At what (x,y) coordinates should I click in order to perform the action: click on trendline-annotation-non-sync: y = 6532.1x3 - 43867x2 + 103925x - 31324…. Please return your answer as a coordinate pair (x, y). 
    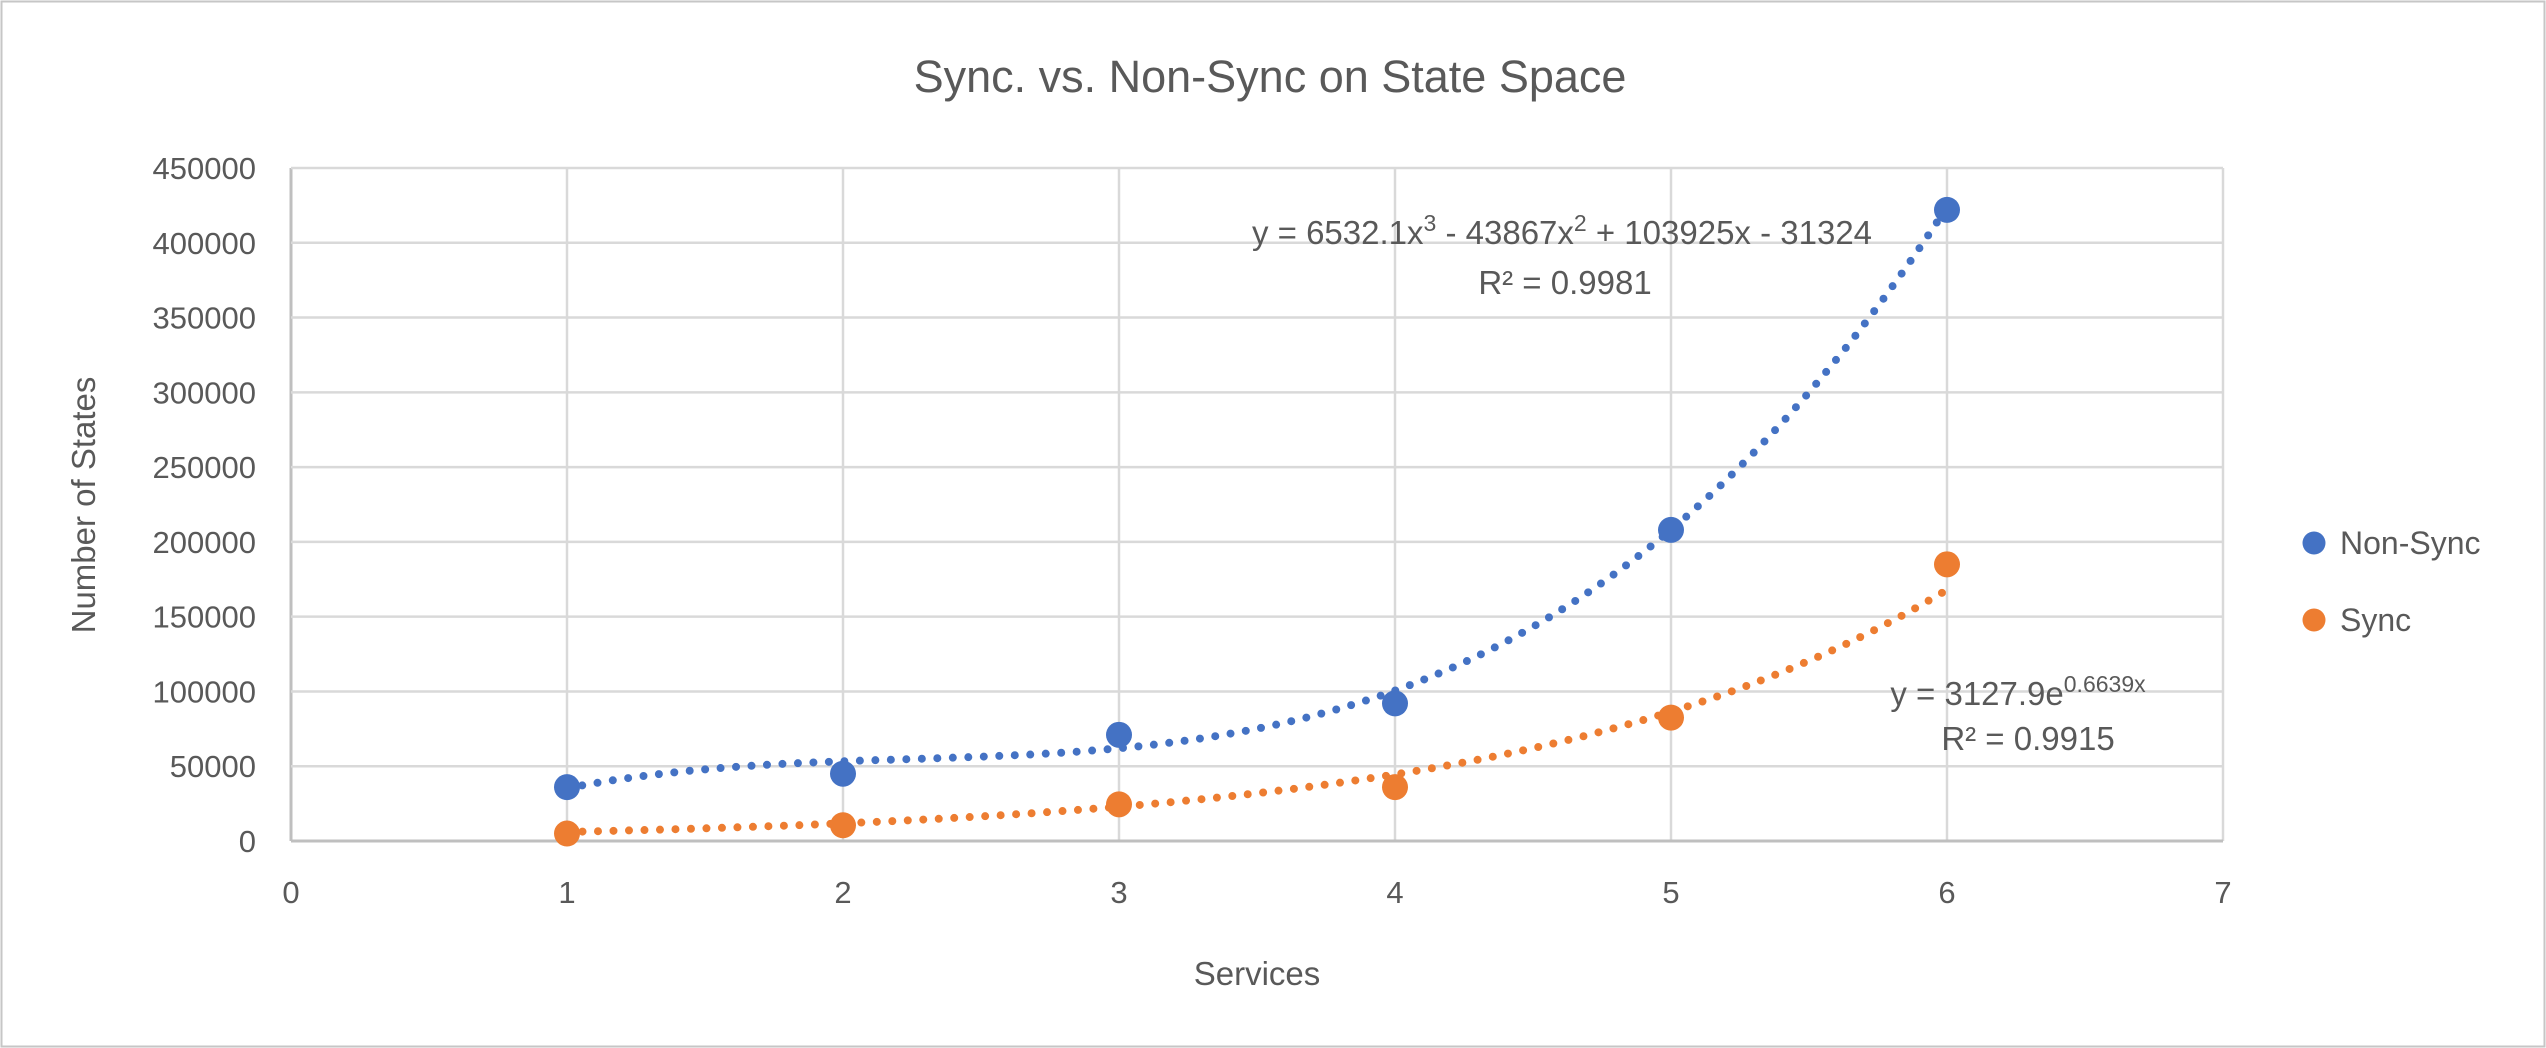
    Looking at the image, I should click on (1562, 255).